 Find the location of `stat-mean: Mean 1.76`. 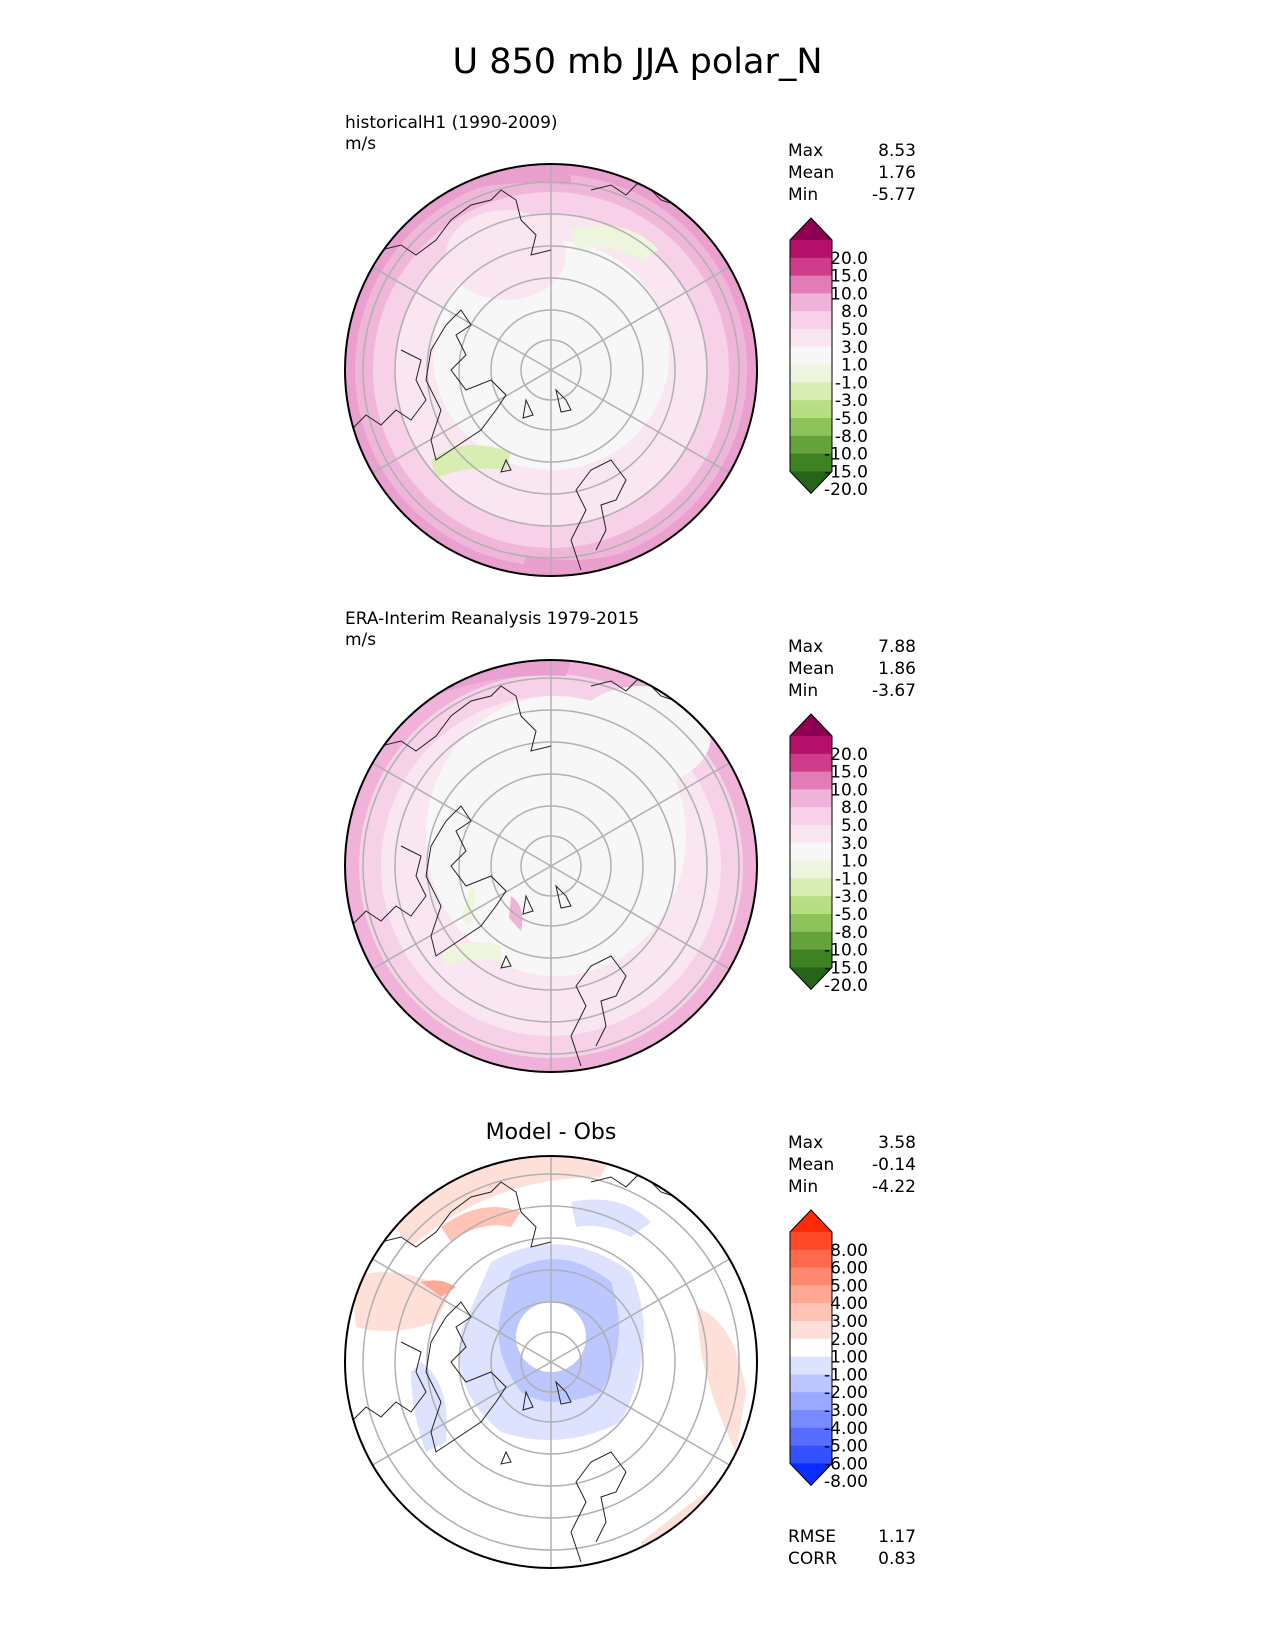

stat-mean: Mean 1.76 is located at coordinates (852, 173).